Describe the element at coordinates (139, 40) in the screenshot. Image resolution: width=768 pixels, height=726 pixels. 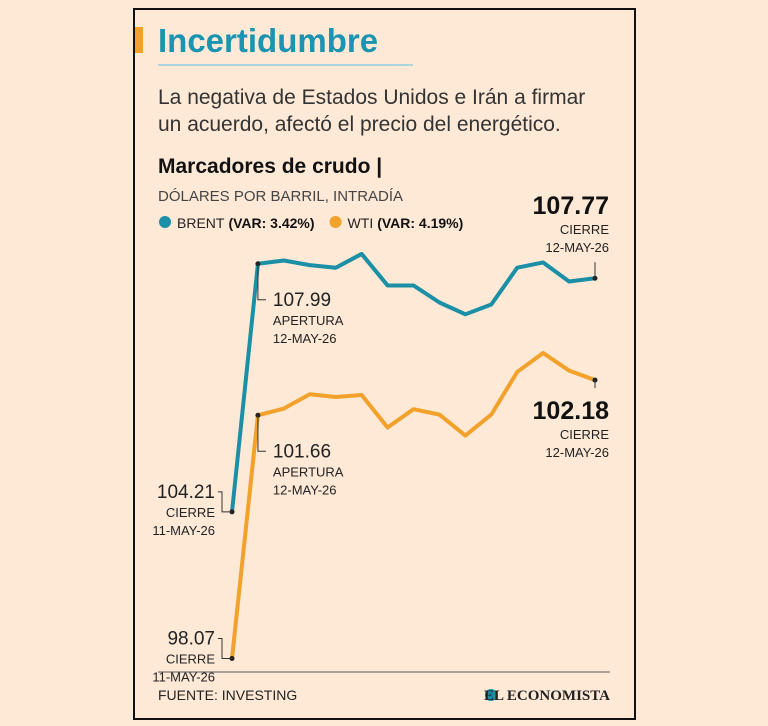
I see `title-accent` at that location.